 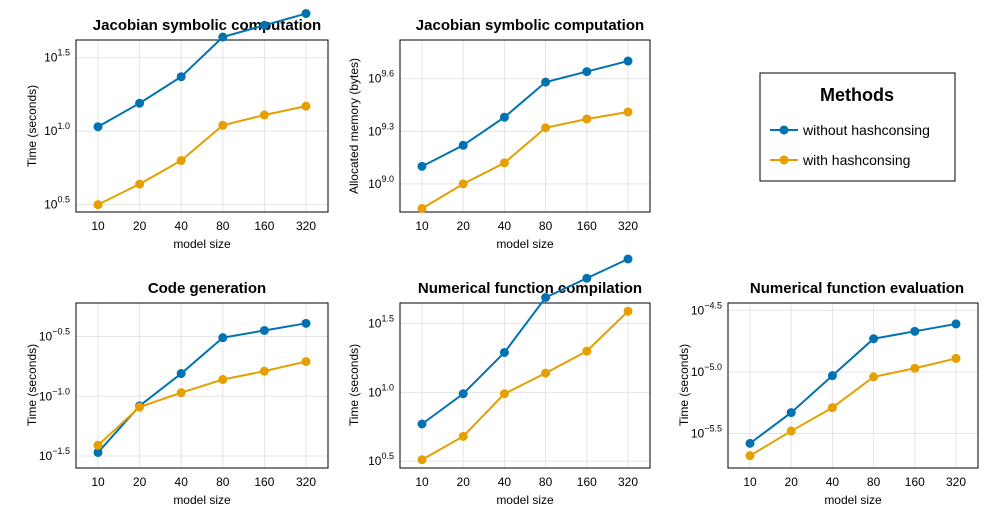 I want to click on chart-title: Code generation, so click(x=207, y=288).